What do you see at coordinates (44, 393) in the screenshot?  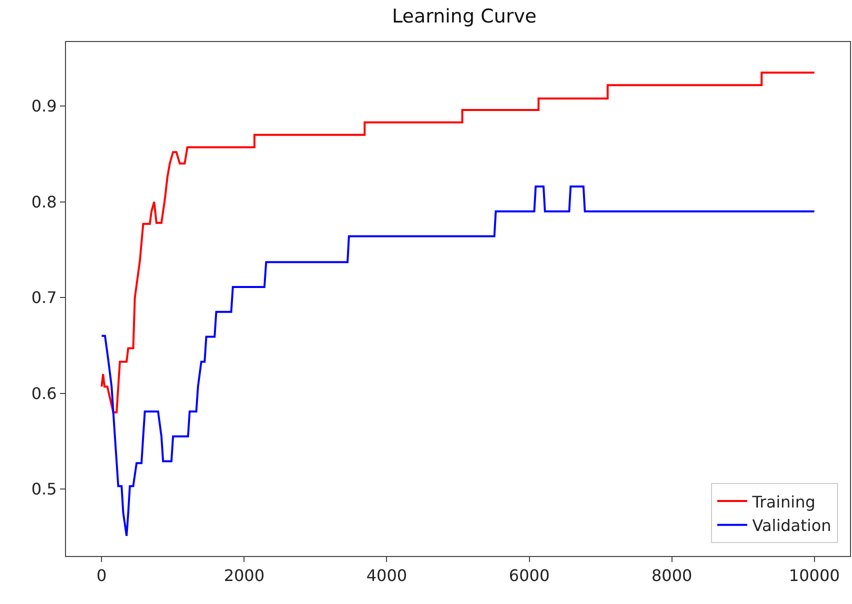 I see `y-tick-label: 0.6` at bounding box center [44, 393].